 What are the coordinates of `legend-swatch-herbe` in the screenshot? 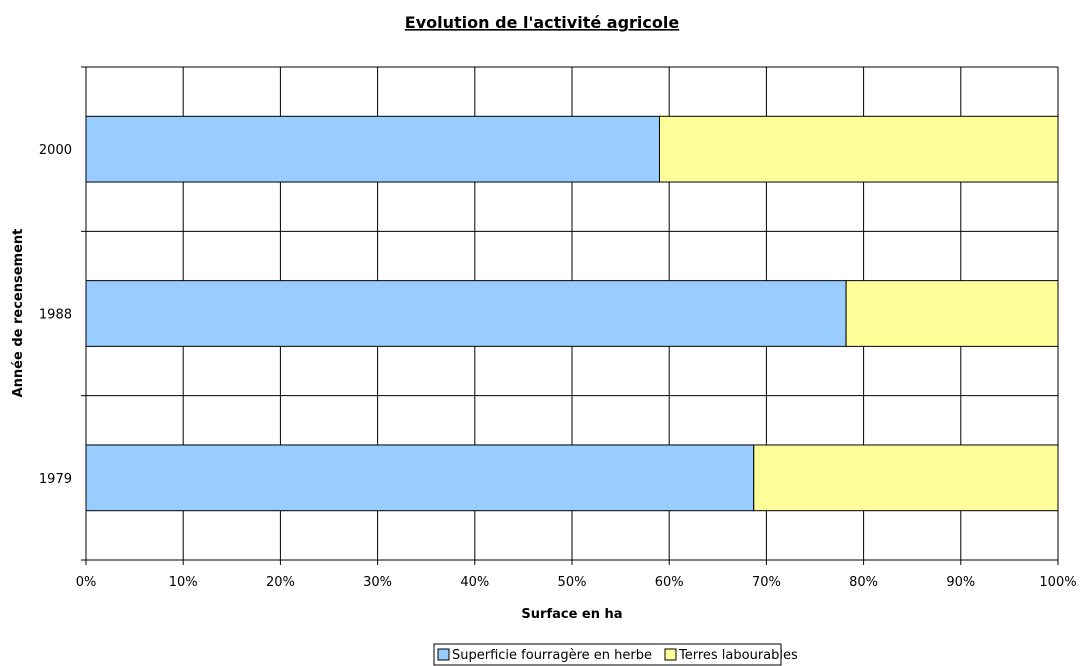 It's located at (443, 654).